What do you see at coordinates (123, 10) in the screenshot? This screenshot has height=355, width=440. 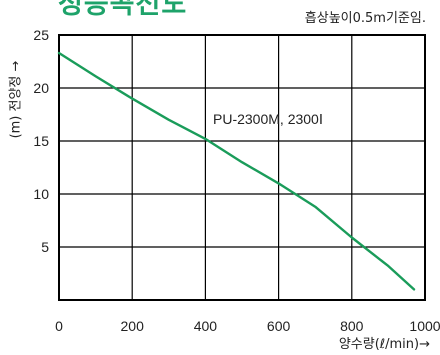 I see `chart-title: 성능곡선도` at bounding box center [123, 10].